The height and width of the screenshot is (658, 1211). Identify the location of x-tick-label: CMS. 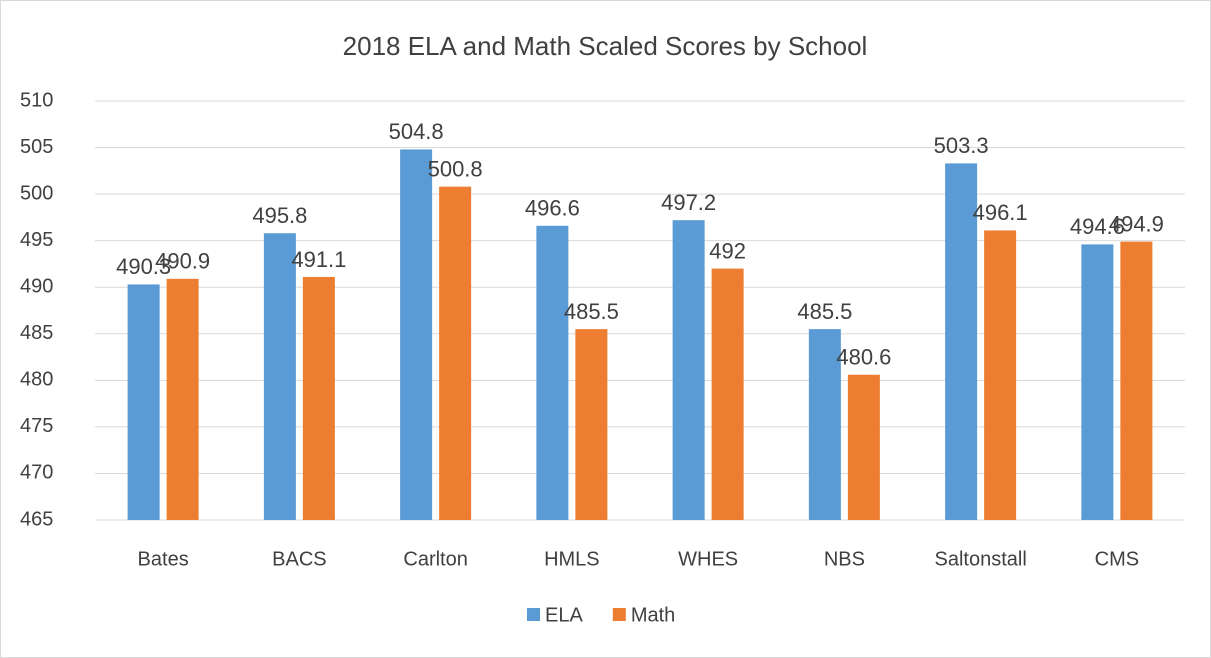
(1117, 559).